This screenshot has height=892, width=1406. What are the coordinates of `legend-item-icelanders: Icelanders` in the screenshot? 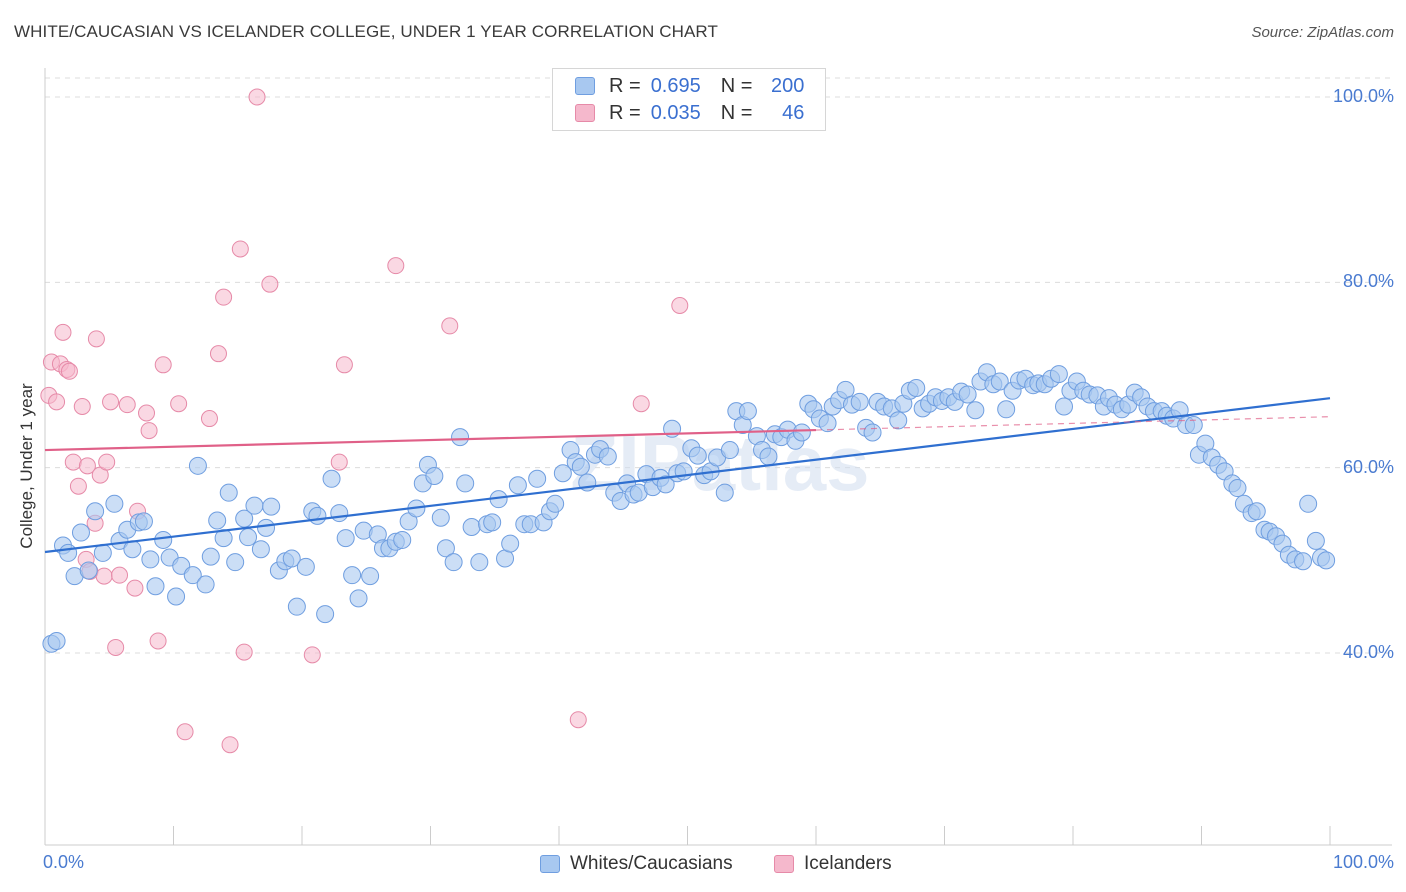 It's located at (833, 864).